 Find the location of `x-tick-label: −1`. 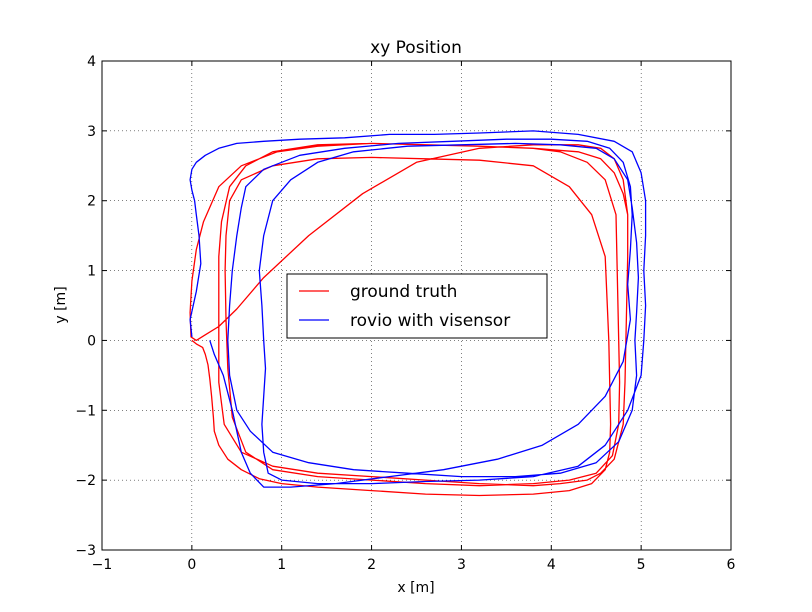

x-tick-label: −1 is located at coordinates (102, 565).